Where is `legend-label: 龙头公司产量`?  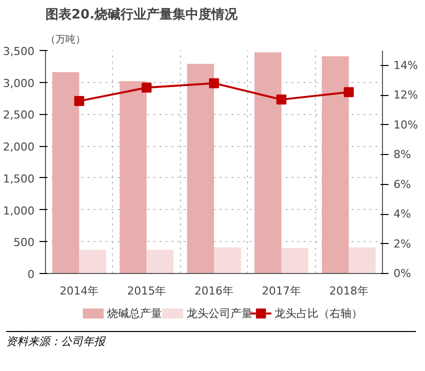
legend-label: 龙头公司产量 is located at coordinates (219, 313).